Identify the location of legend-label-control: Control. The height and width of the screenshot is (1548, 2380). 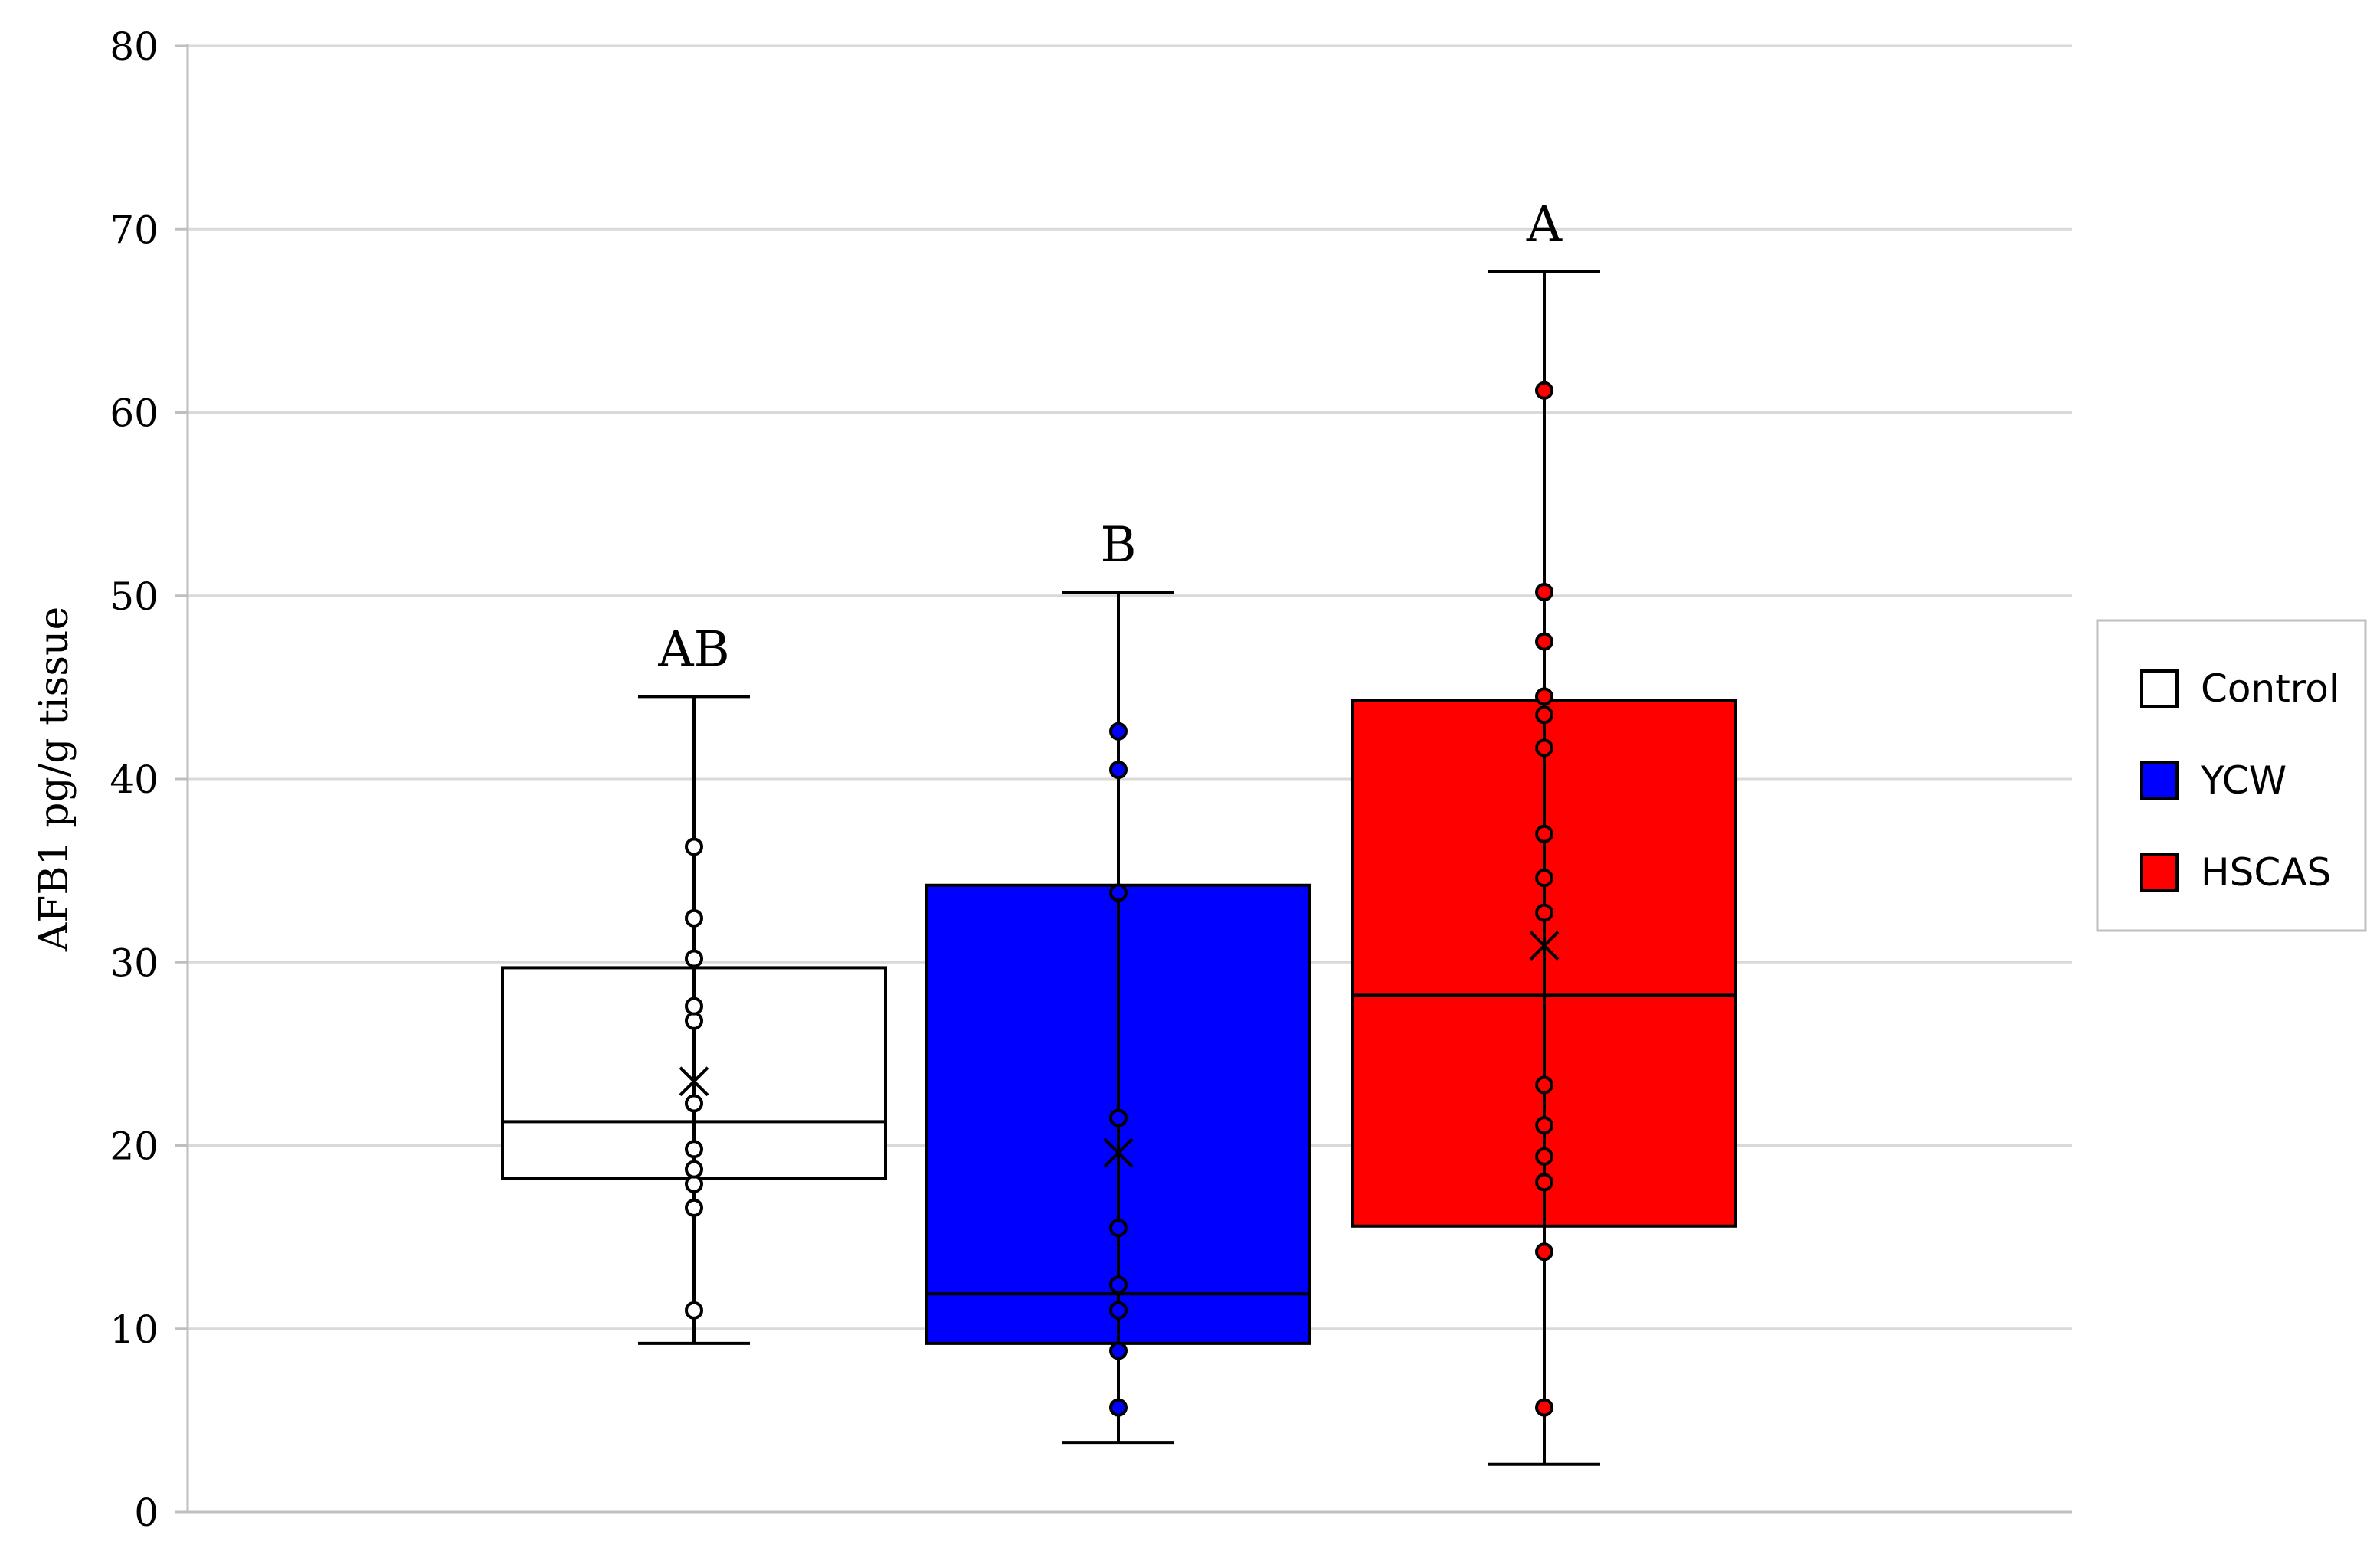
(2270, 688).